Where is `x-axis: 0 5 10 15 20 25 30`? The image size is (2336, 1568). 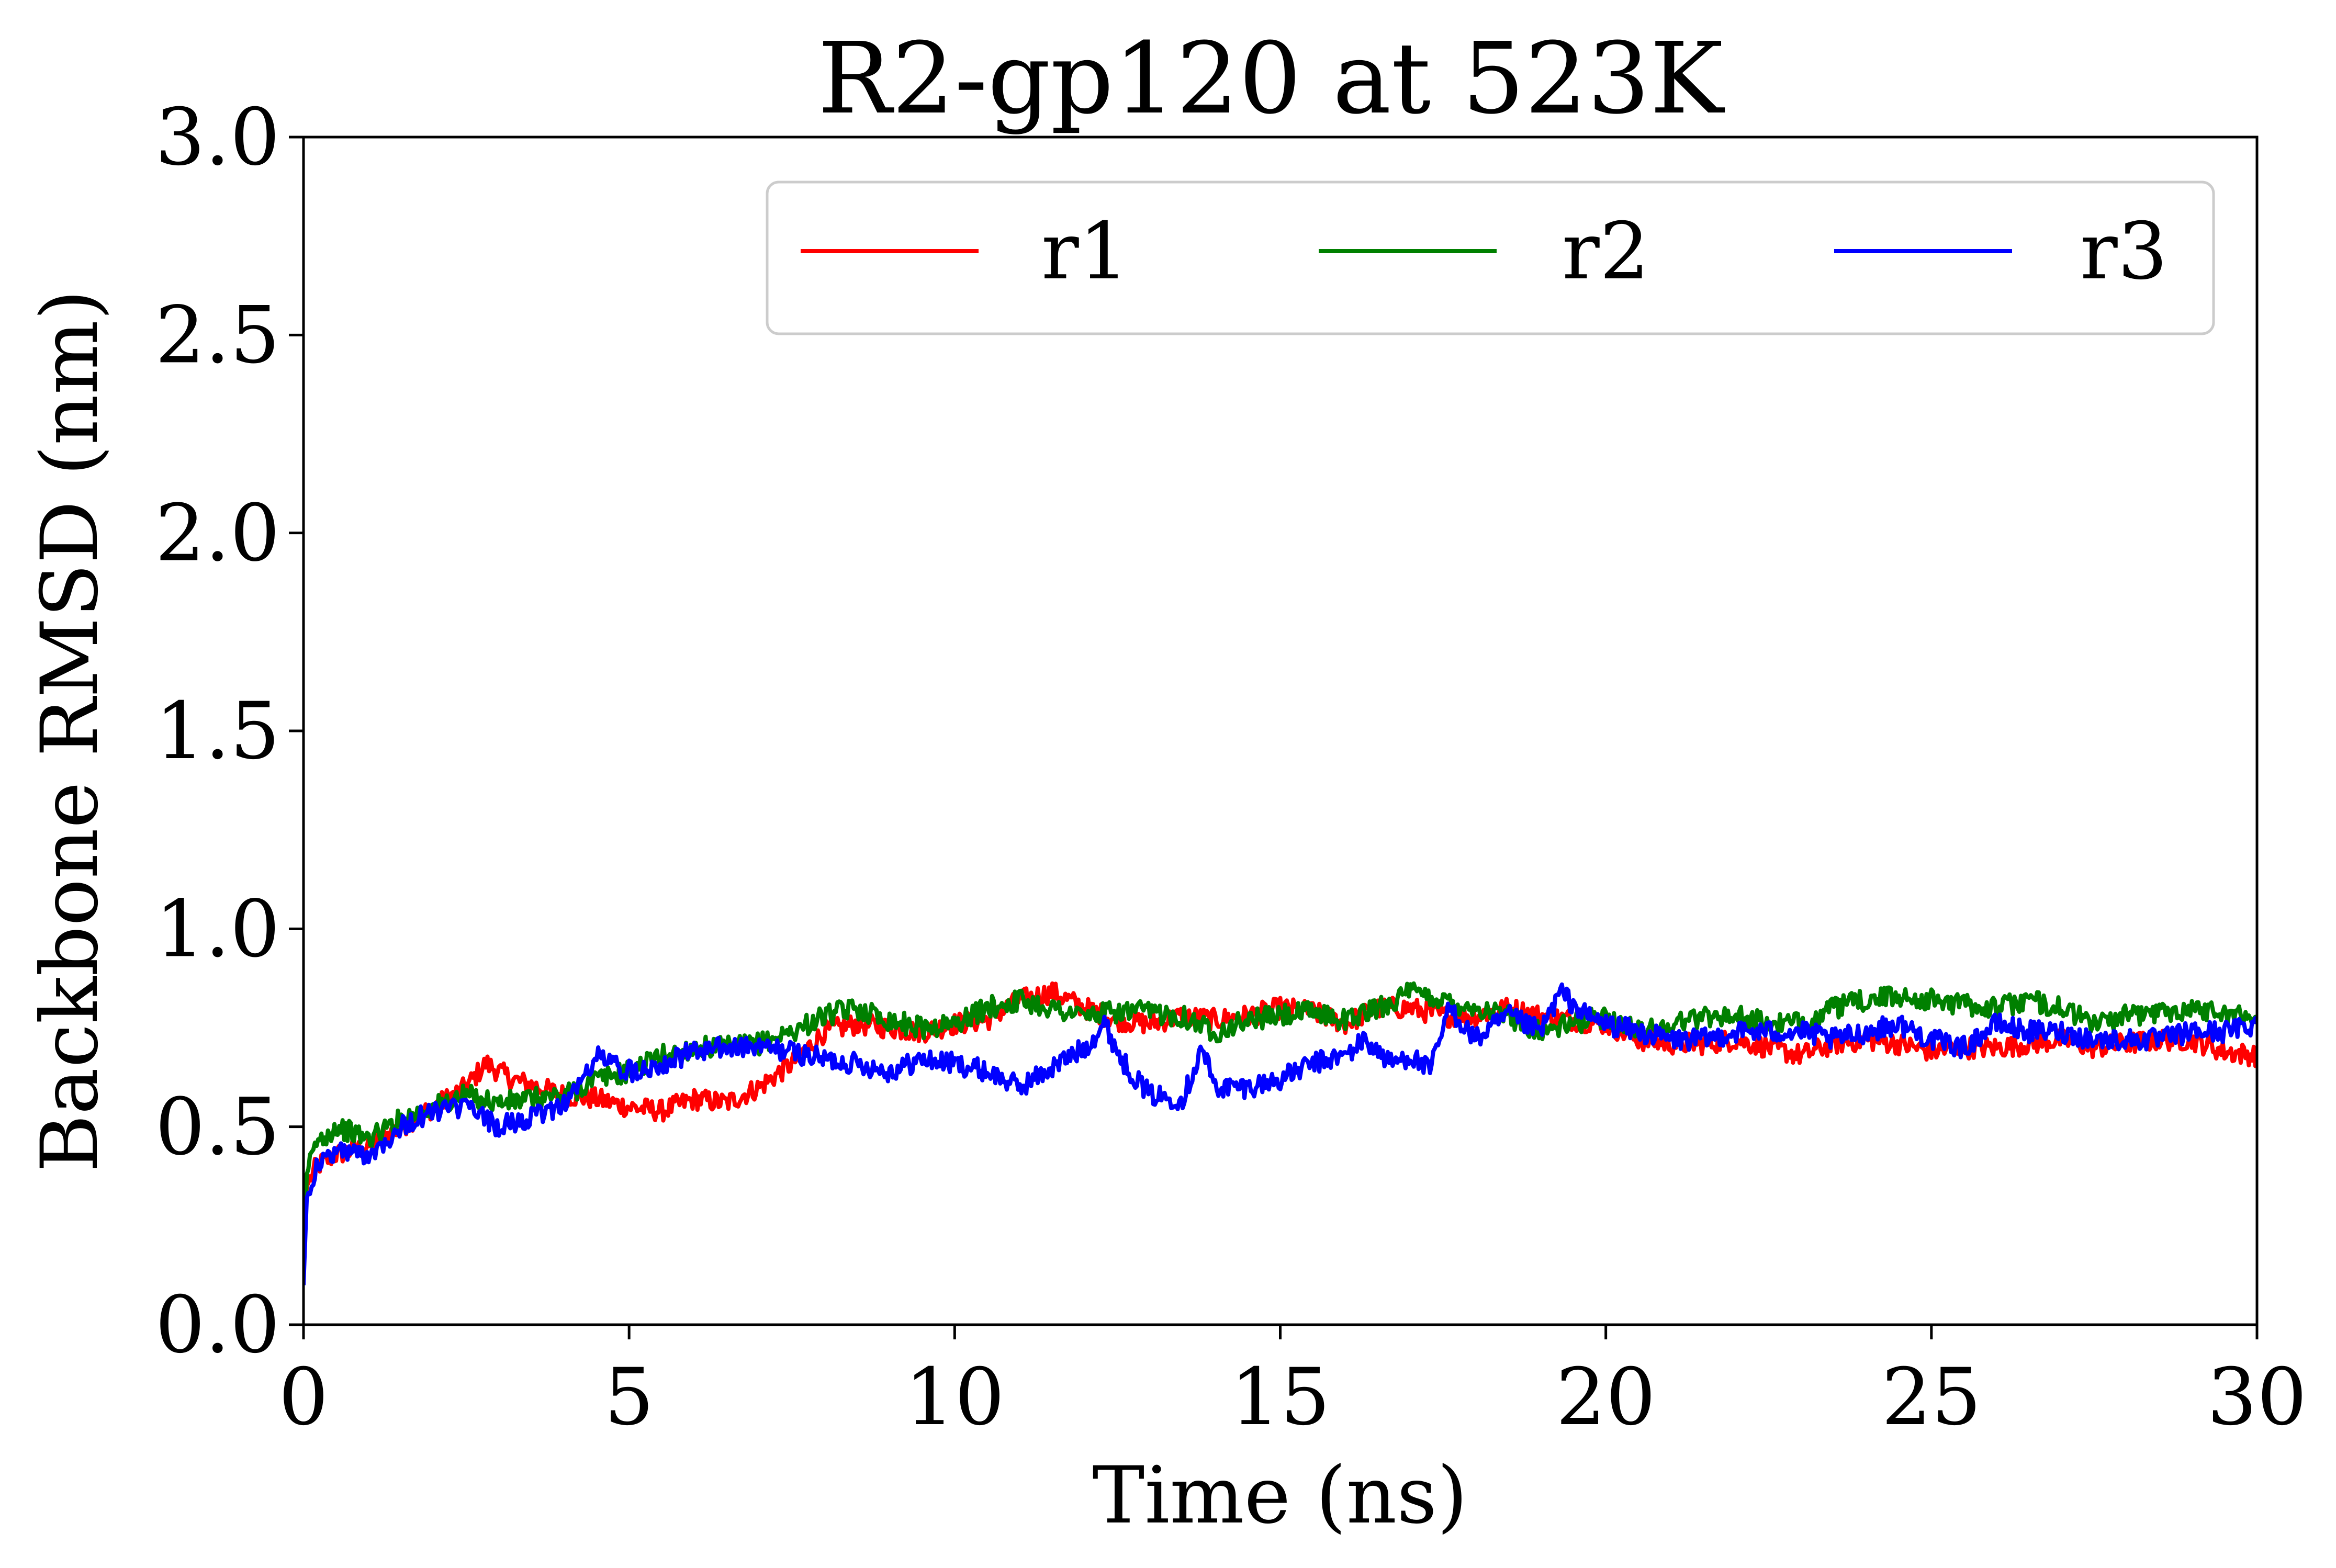 x-axis: 0 5 10 15 20 25 30 is located at coordinates (1293, 1384).